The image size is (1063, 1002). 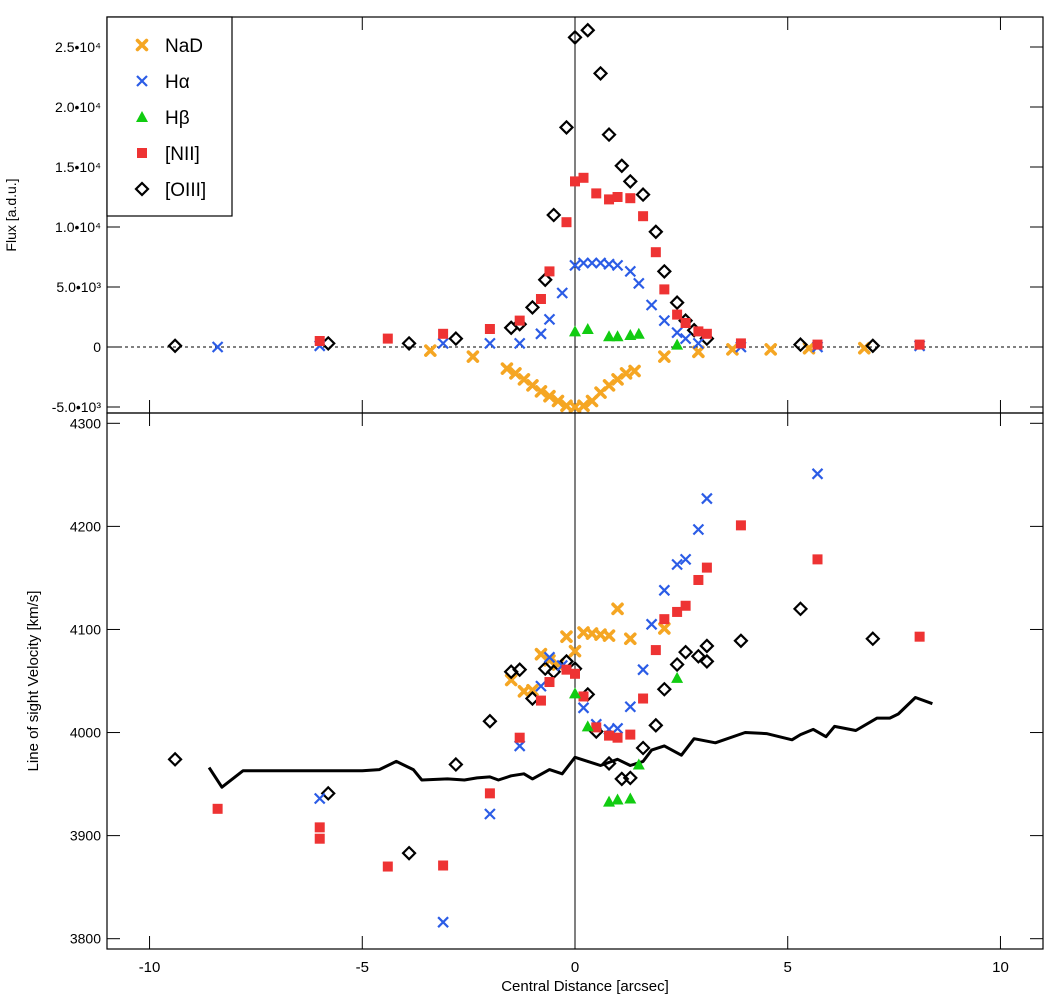 What do you see at coordinates (570, 742) in the screenshot?
I see `stellar-velocity-line` at bounding box center [570, 742].